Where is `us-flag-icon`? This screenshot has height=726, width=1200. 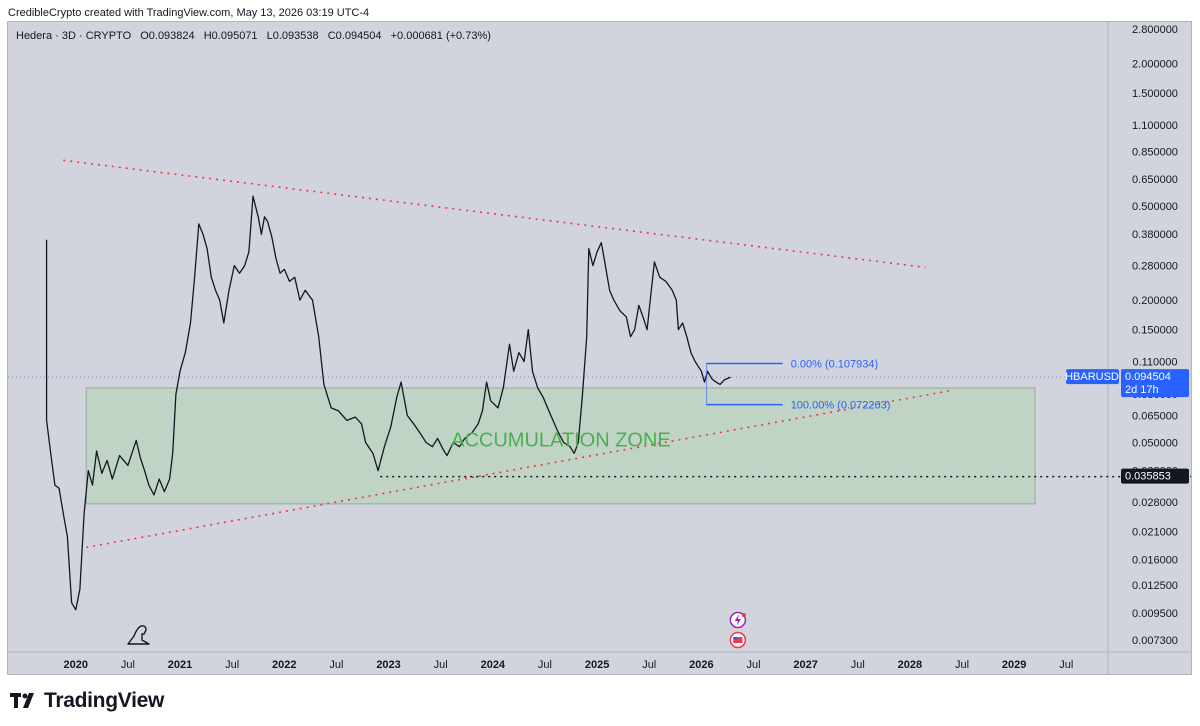 us-flag-icon is located at coordinates (738, 640).